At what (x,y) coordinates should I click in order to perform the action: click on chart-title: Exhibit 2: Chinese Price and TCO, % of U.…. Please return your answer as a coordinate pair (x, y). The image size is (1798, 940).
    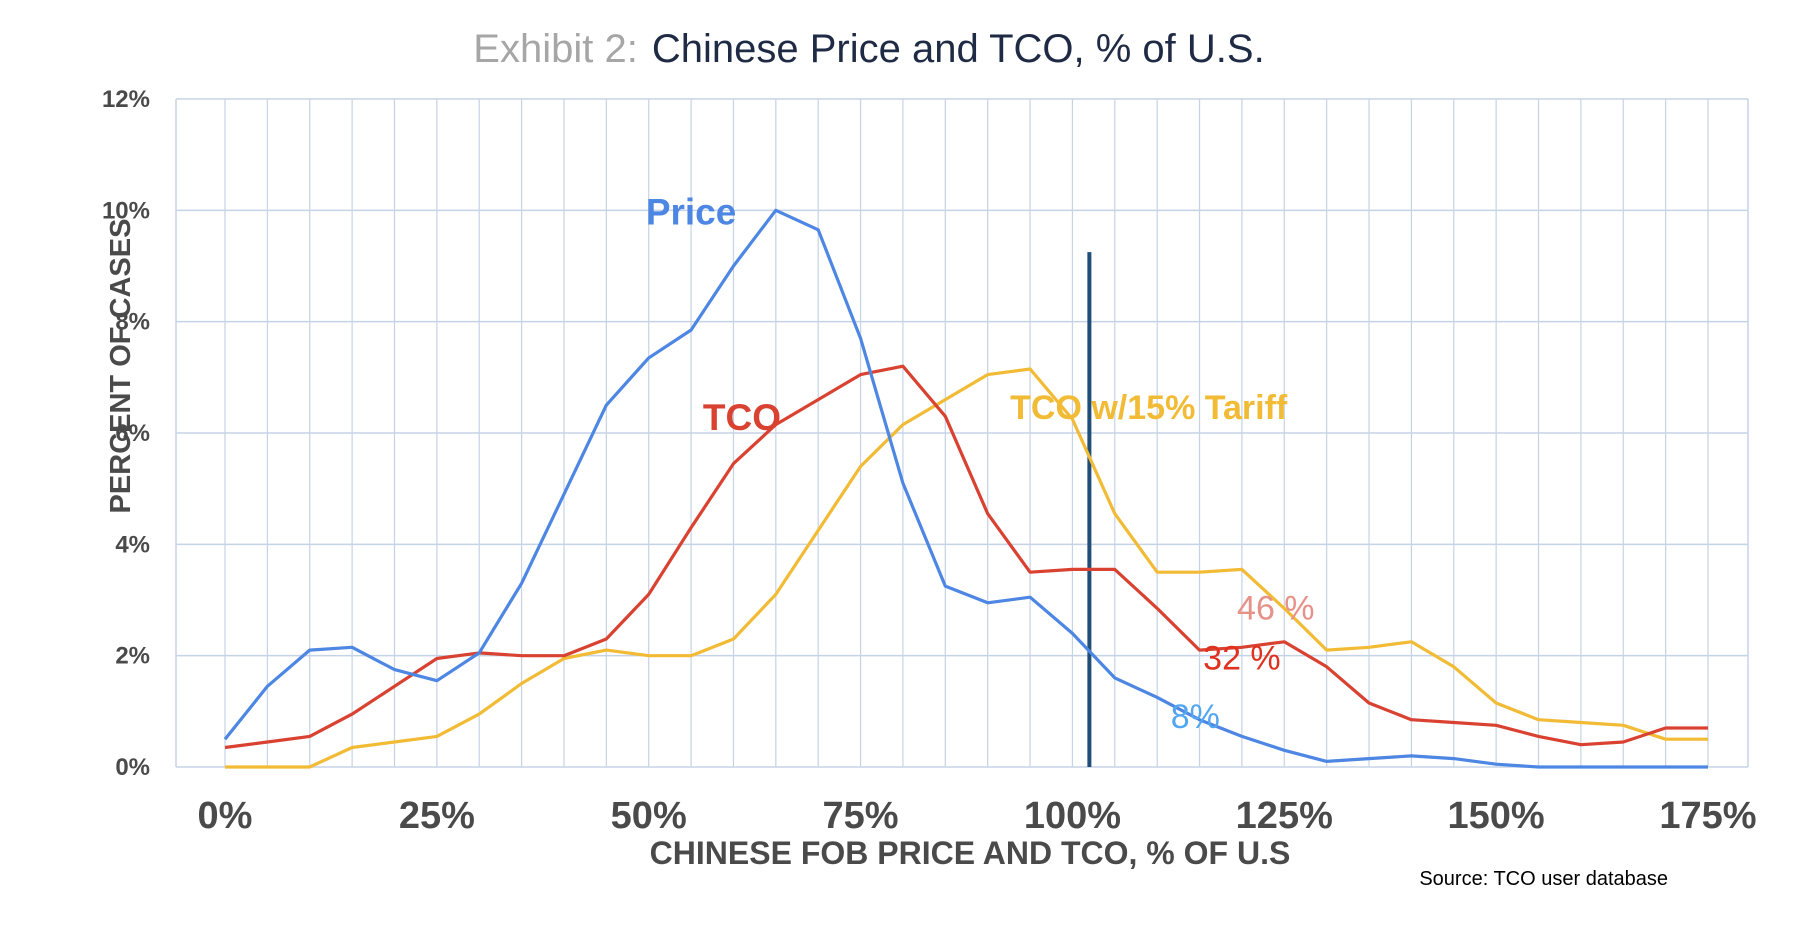
    Looking at the image, I should click on (868, 49).